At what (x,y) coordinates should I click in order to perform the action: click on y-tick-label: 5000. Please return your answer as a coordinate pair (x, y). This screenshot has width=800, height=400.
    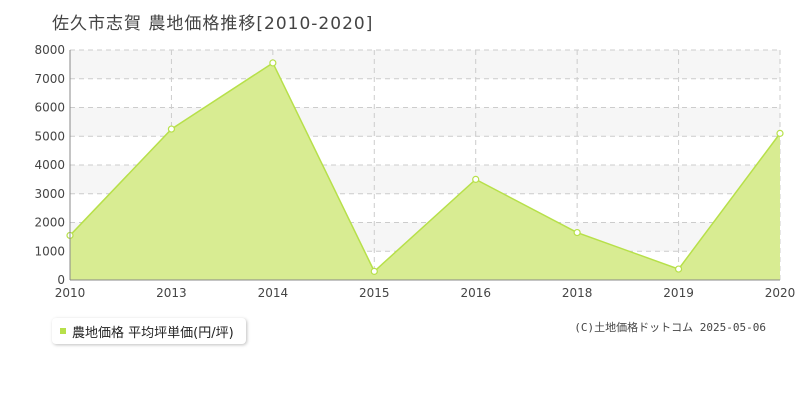
    Looking at the image, I should click on (49, 136).